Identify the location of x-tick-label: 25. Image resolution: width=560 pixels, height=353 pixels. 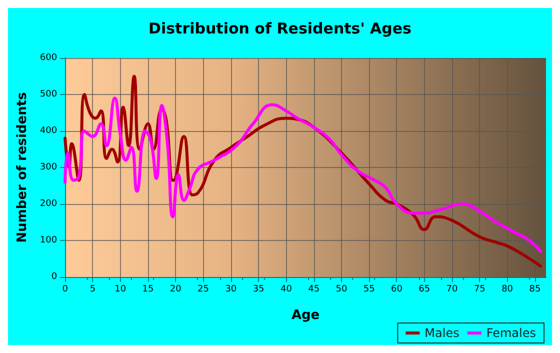
(203, 289).